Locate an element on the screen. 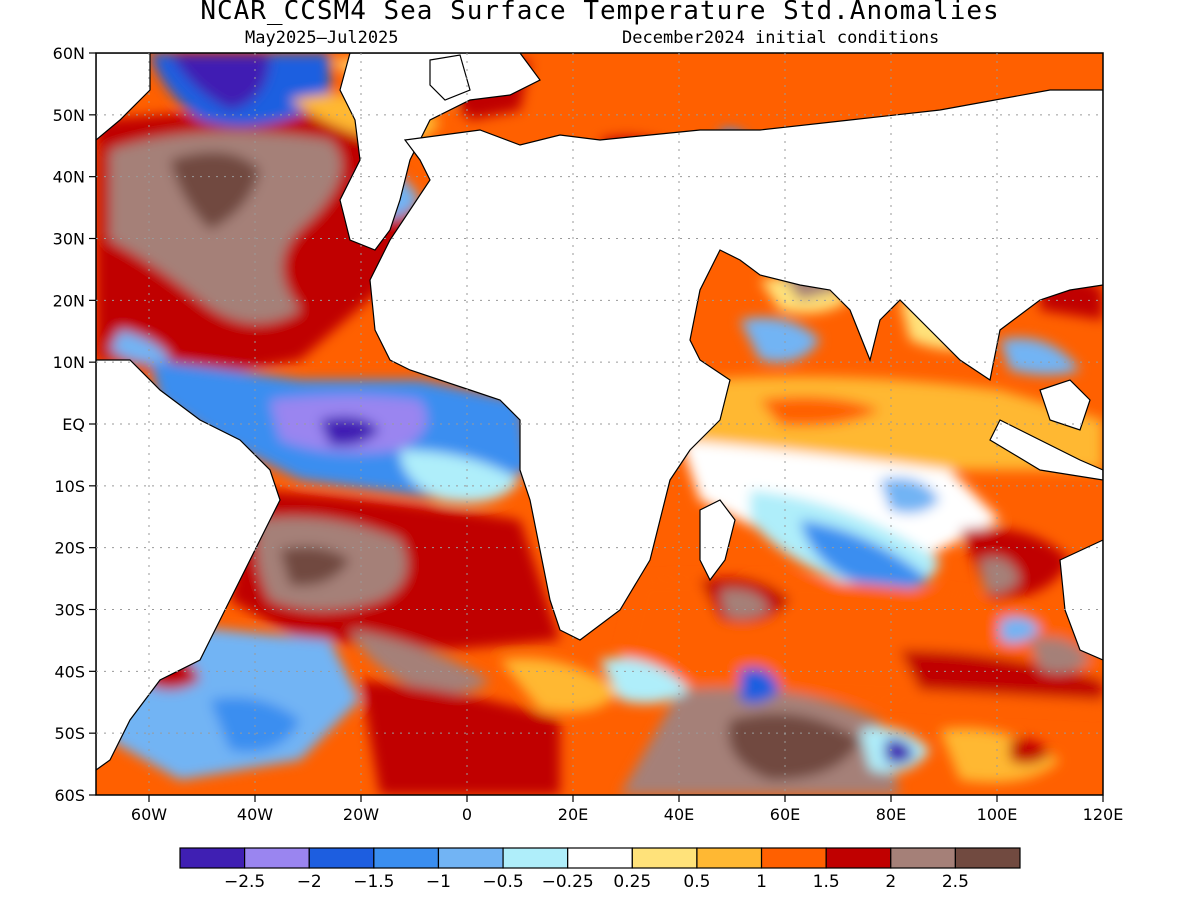 Image resolution: width=1200 pixels, height=900 pixels. colorbar-label: −1.5 is located at coordinates (373, 882).